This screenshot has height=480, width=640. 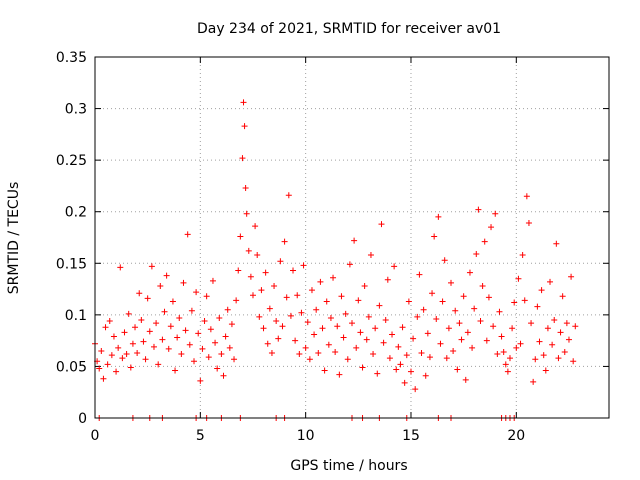 What do you see at coordinates (516, 436) in the screenshot?
I see `x-tick-label: 20` at bounding box center [516, 436].